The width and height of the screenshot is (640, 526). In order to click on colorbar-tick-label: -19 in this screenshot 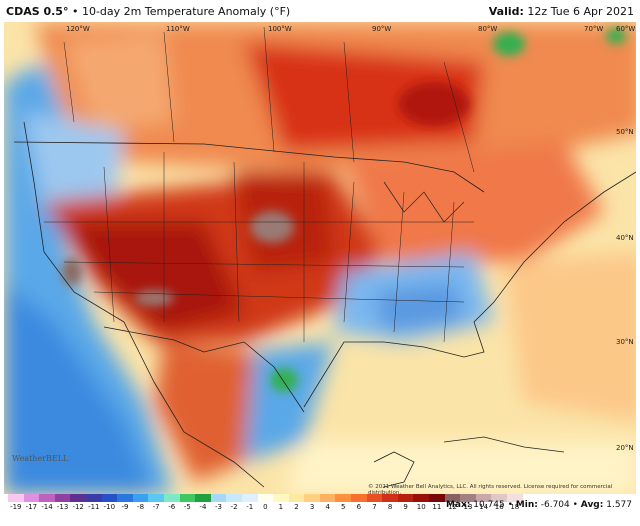, I will do `click(16, 507)`.